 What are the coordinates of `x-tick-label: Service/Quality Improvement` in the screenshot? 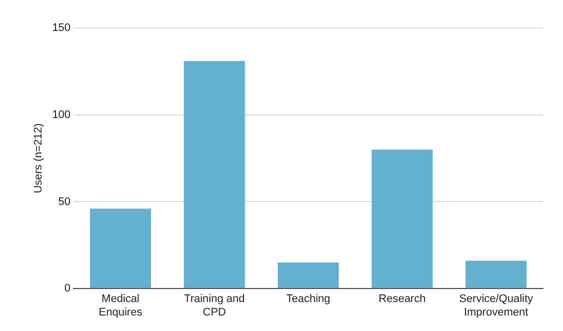 It's located at (496, 305).